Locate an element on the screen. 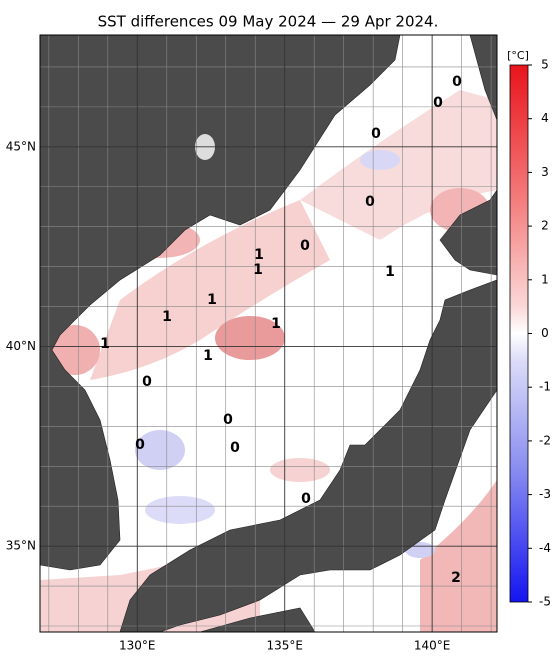 This screenshot has width=558, height=657. colorbar-tick-label: -3 is located at coordinates (545, 494).